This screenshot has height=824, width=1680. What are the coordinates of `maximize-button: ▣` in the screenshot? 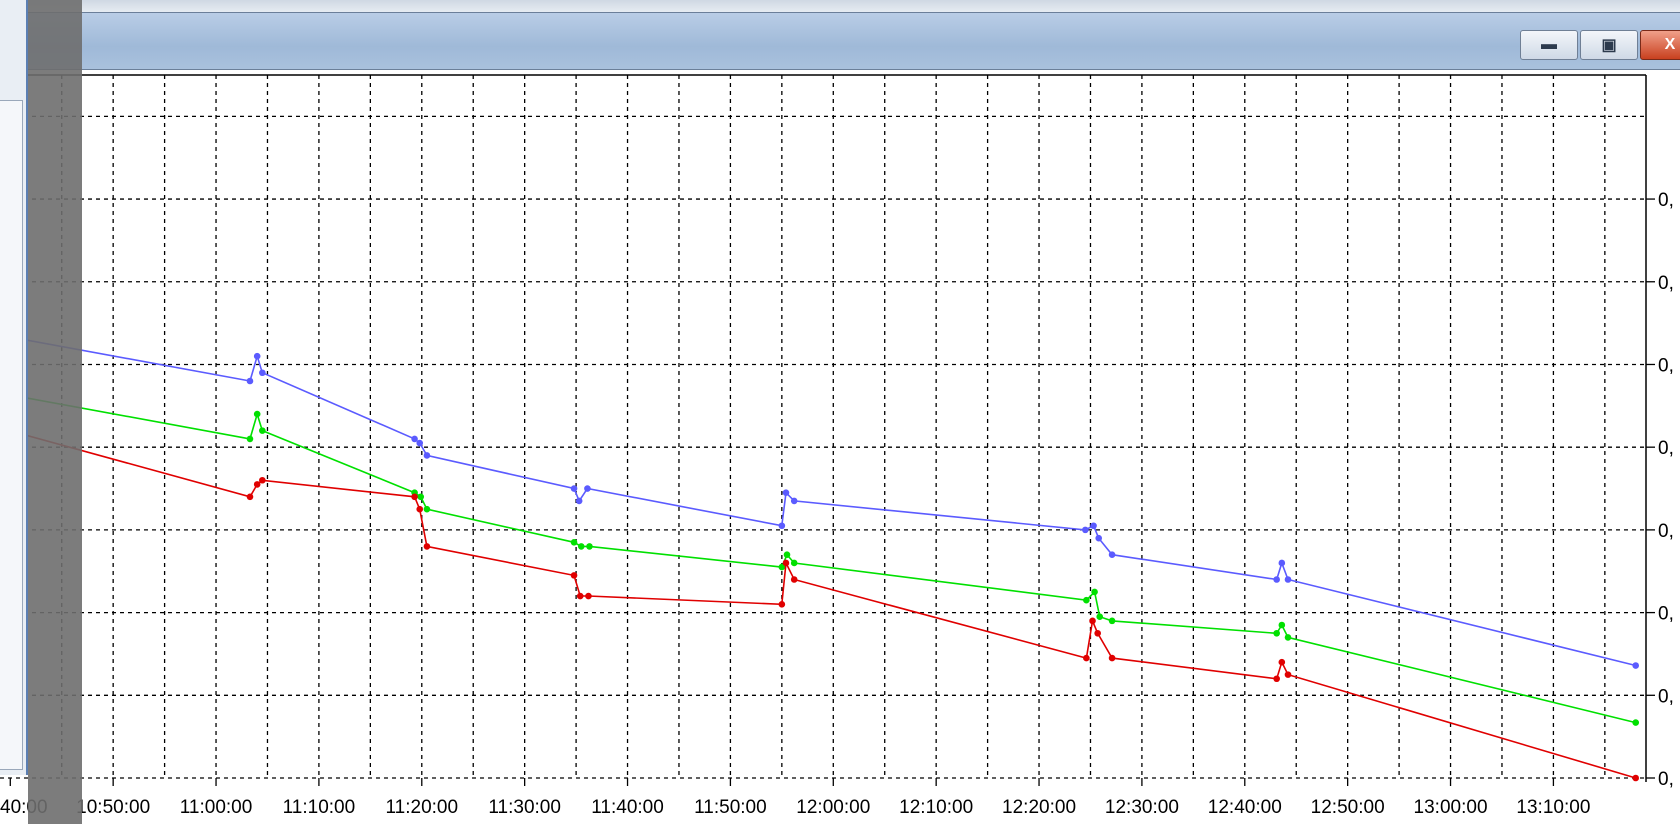 It's located at (1609, 45).